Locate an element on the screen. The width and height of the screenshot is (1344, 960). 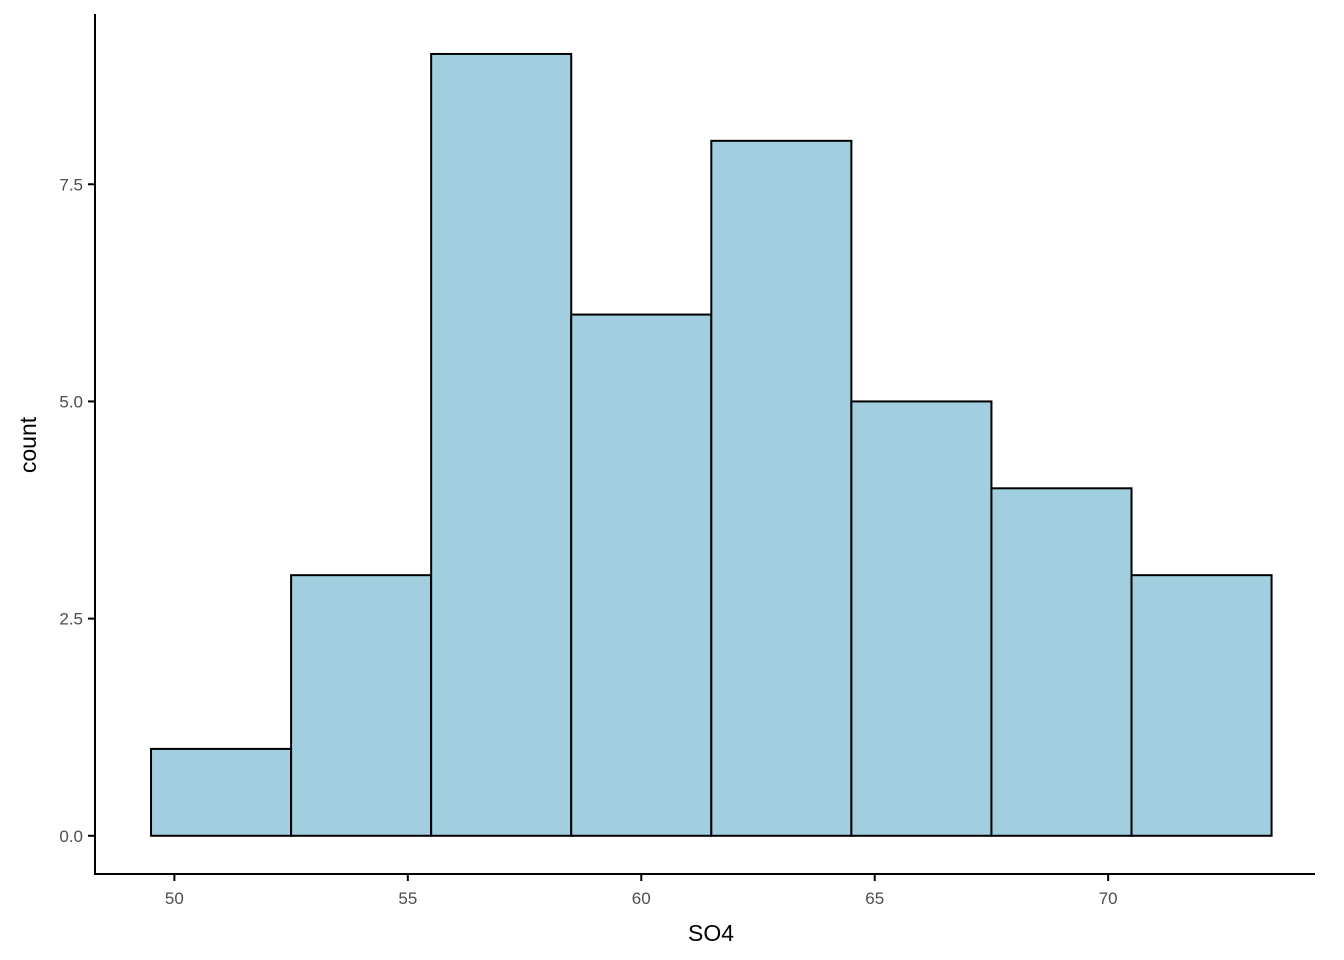
y-tick-label: 5.0 is located at coordinates (71, 401).